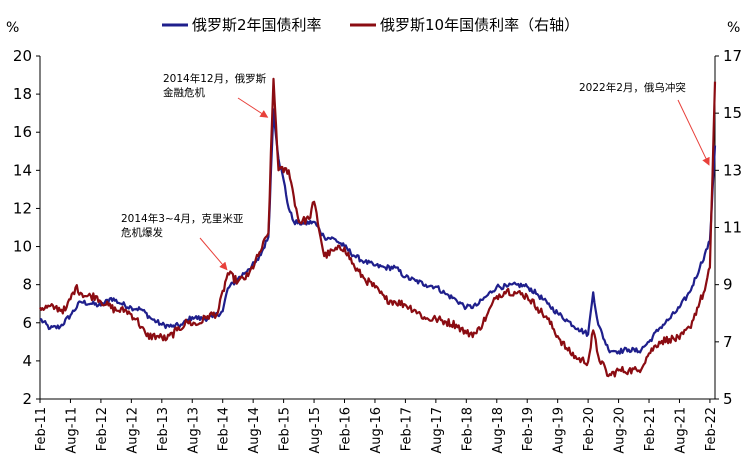 The width and height of the screenshot is (751, 473). What do you see at coordinates (680, 430) in the screenshot?
I see `x-tick-label: Aug-21` at bounding box center [680, 430].